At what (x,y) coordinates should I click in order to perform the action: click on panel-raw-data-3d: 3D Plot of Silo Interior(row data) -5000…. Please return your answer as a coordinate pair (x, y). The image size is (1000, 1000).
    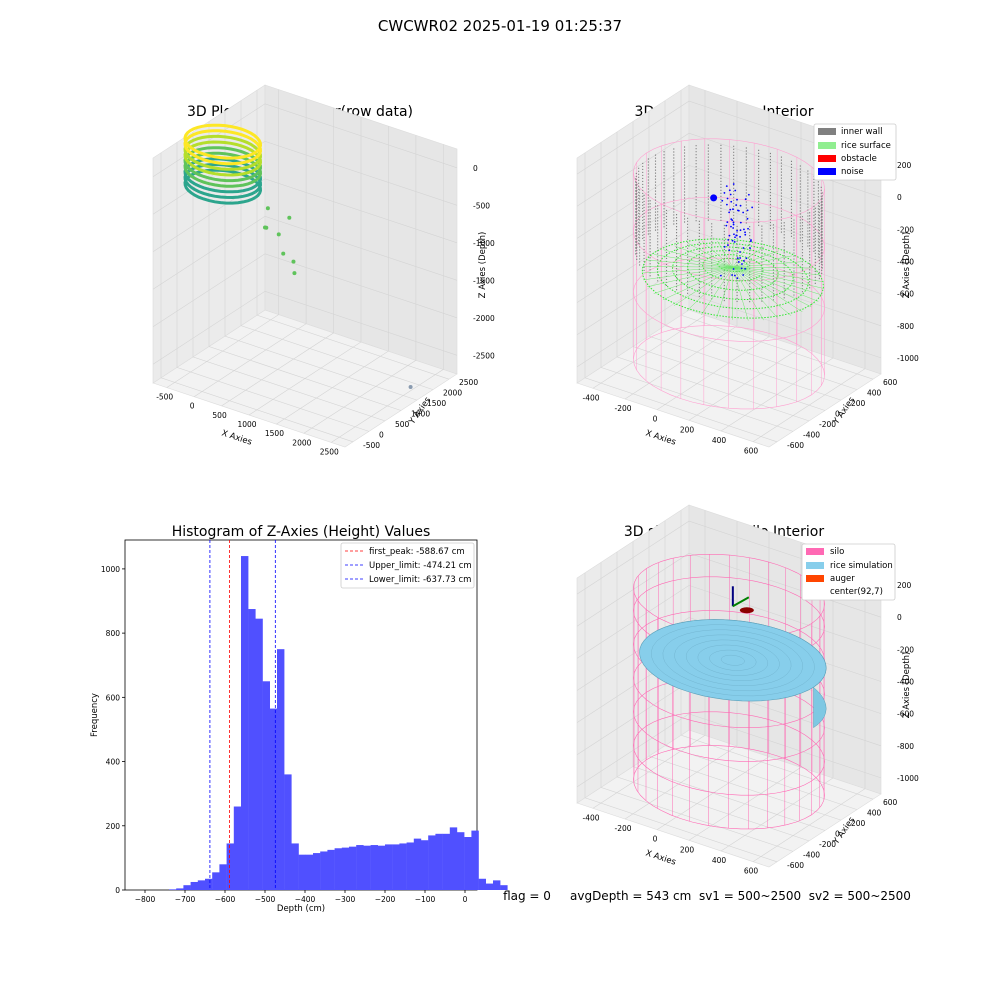
    Looking at the image, I should click on (323, 270).